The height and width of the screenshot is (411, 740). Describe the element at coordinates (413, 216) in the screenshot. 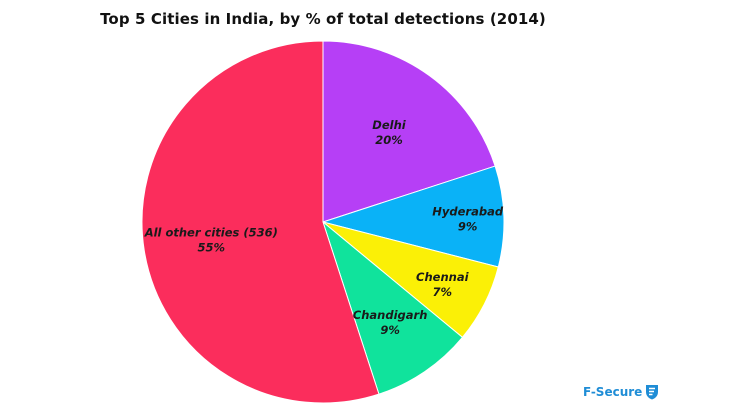

I see `pie-slice-hyderabad` at that location.